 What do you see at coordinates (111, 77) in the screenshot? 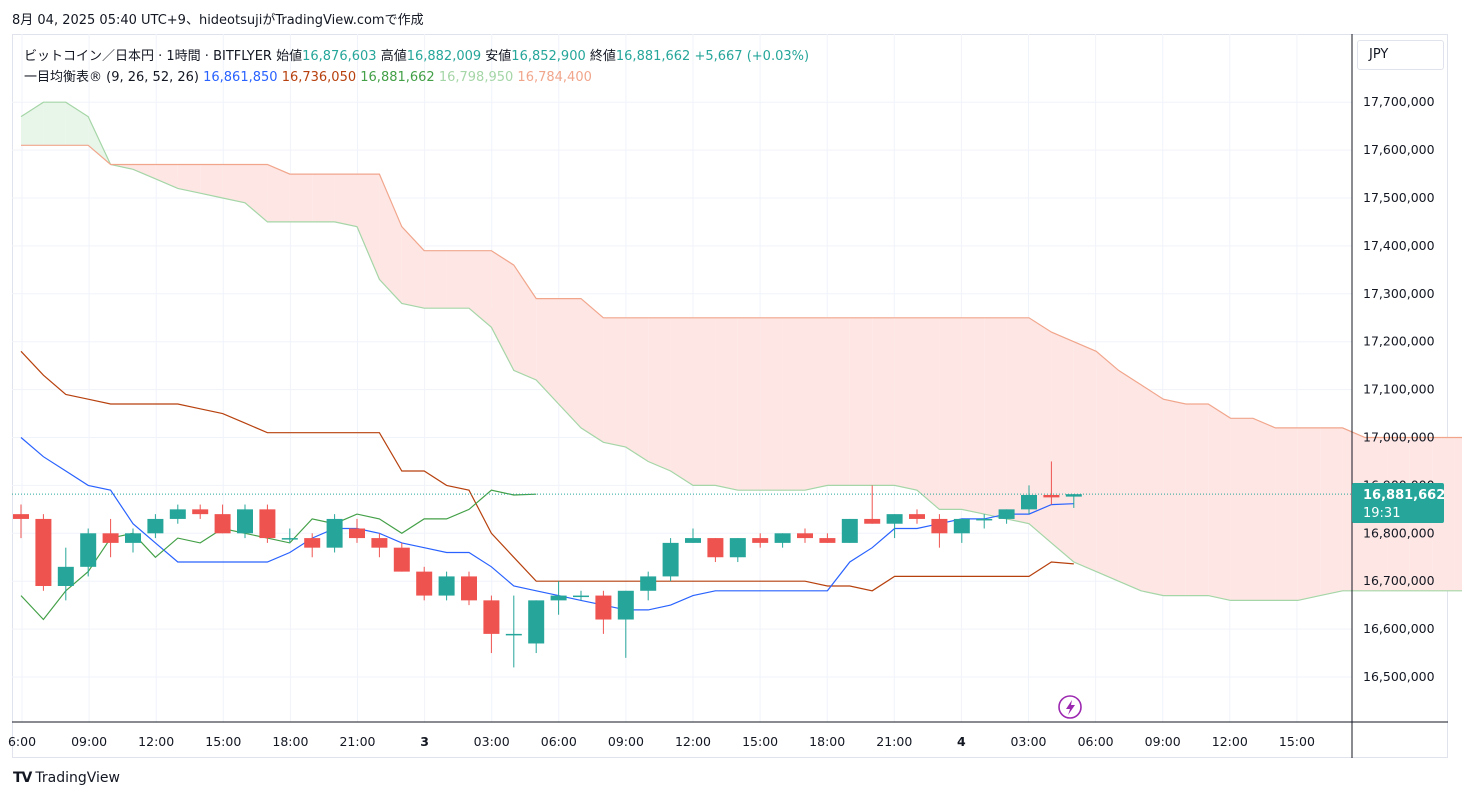
I see `indicator-name: 一目均衡表® (9, 26, 52, 26)` at bounding box center [111, 77].